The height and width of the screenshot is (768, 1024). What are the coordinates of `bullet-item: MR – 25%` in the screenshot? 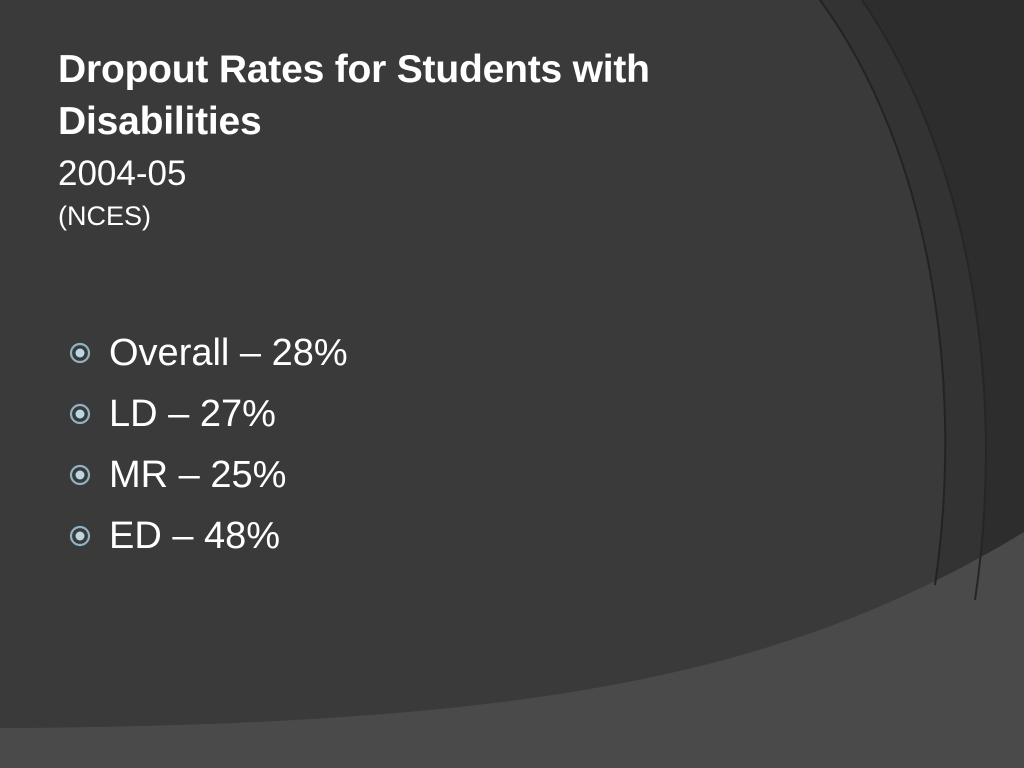 It's located at (208, 474).